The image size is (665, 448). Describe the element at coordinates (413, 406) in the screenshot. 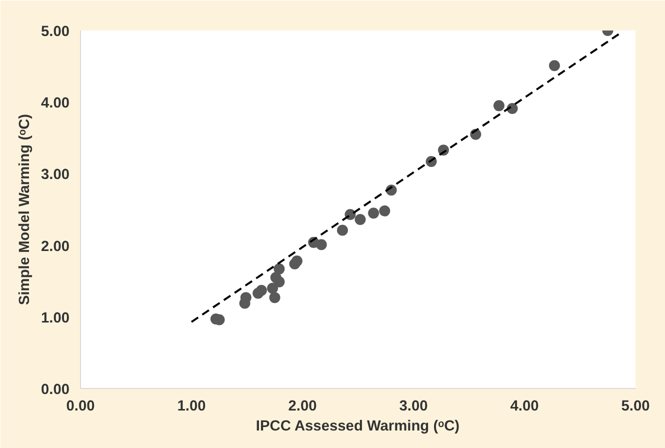

I see `x-tick-label: 3.00` at that location.